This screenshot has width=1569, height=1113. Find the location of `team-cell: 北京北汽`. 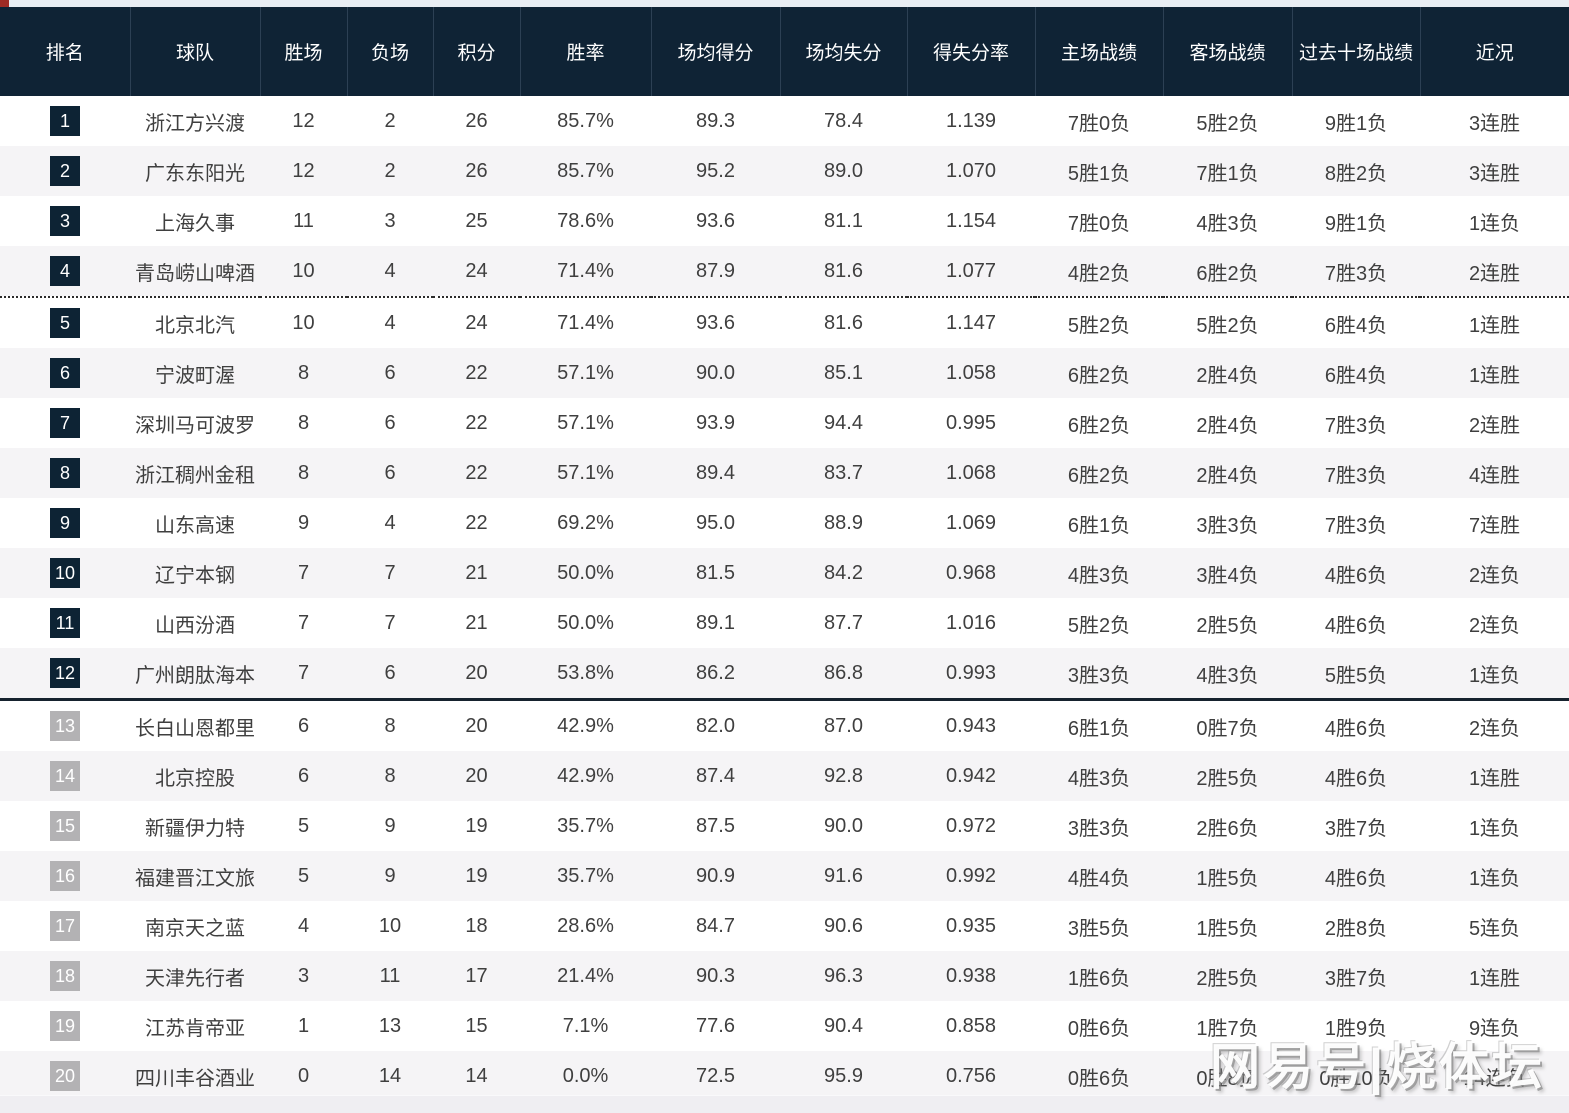

team-cell: 北京北汽 is located at coordinates (195, 322).